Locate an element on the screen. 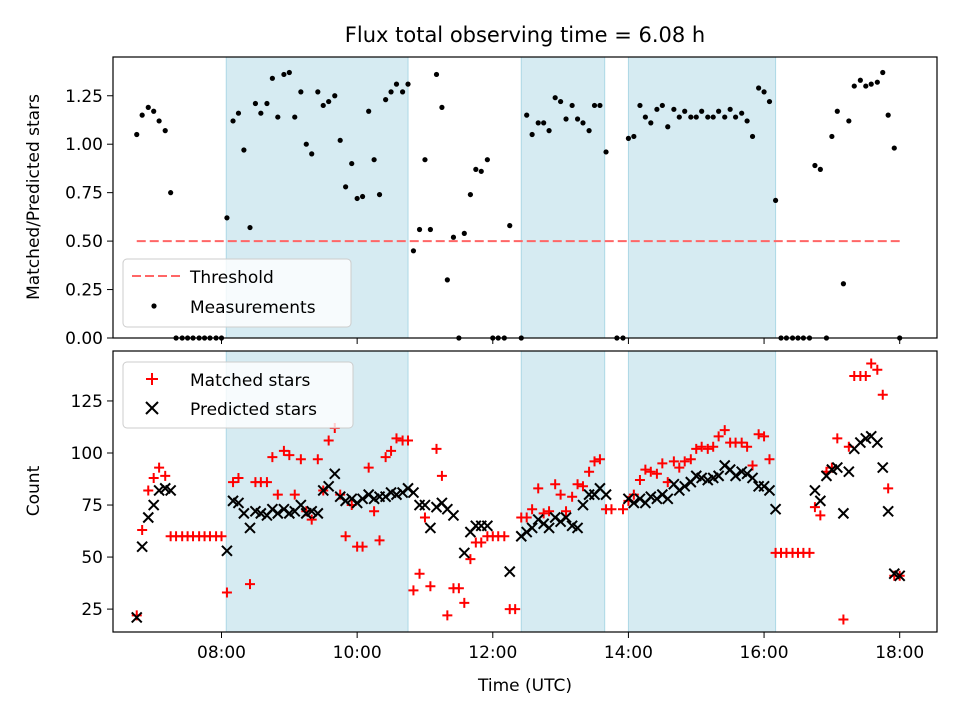 The image size is (960, 720). bottom-y-tick-label: 75 is located at coordinates (92, 506).